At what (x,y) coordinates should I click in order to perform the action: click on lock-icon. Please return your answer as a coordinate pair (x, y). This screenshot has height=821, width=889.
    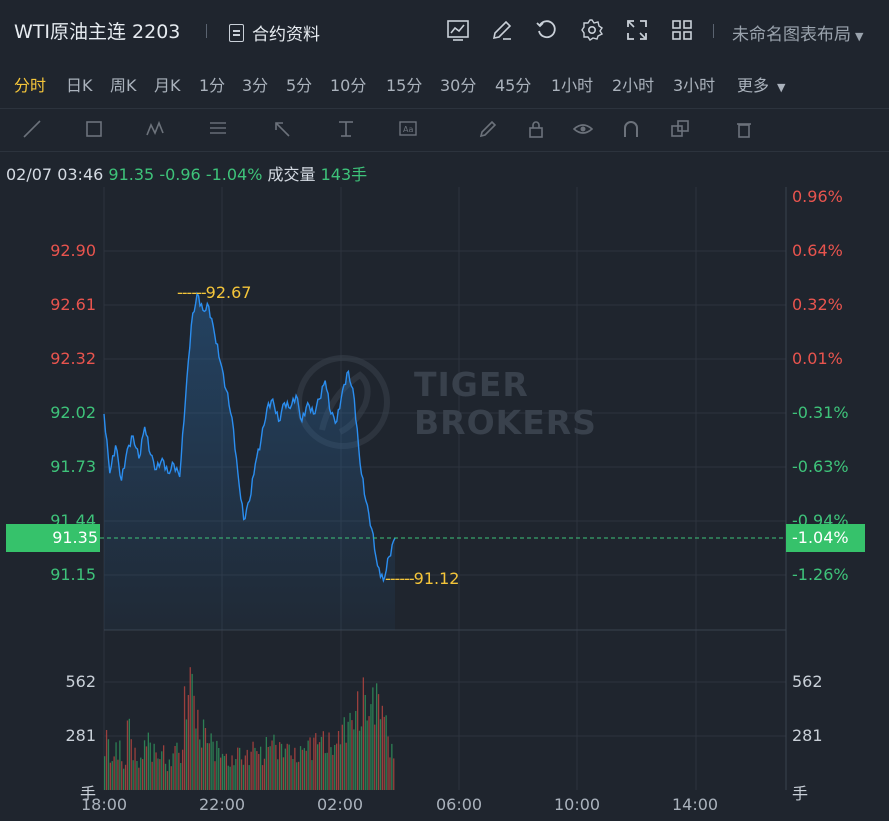
    Looking at the image, I should click on (536, 129).